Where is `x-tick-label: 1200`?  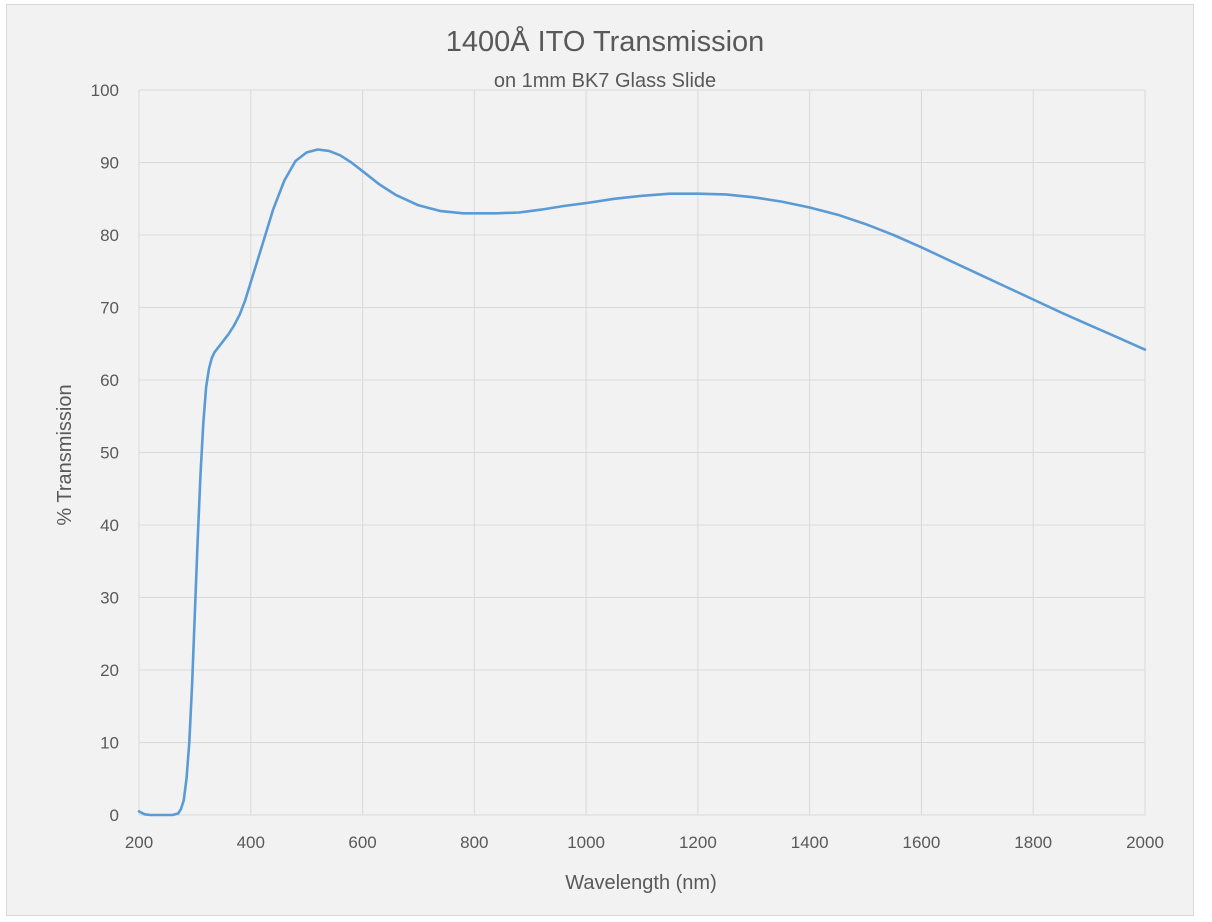 x-tick-label: 1200 is located at coordinates (698, 842).